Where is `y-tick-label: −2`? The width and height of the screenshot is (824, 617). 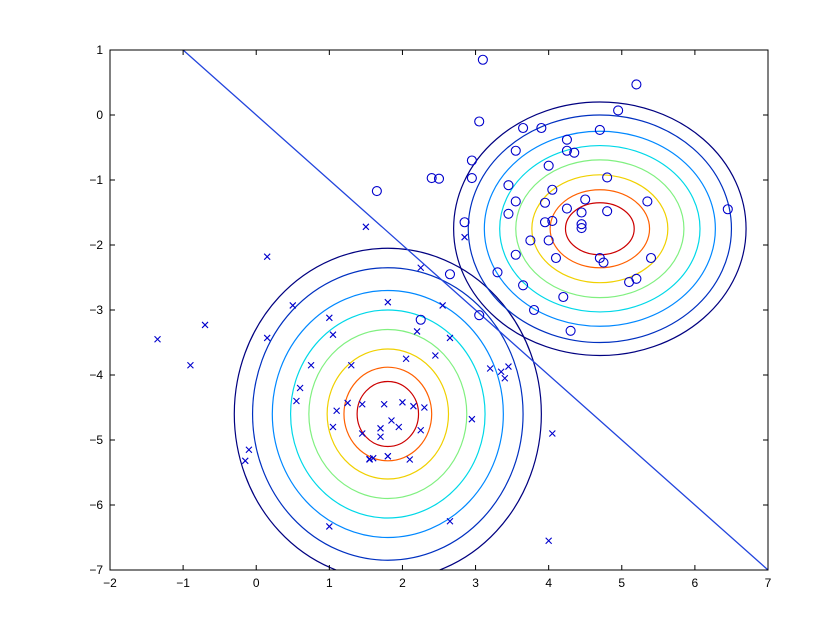
y-tick-label: −2 is located at coordinates (96, 245).